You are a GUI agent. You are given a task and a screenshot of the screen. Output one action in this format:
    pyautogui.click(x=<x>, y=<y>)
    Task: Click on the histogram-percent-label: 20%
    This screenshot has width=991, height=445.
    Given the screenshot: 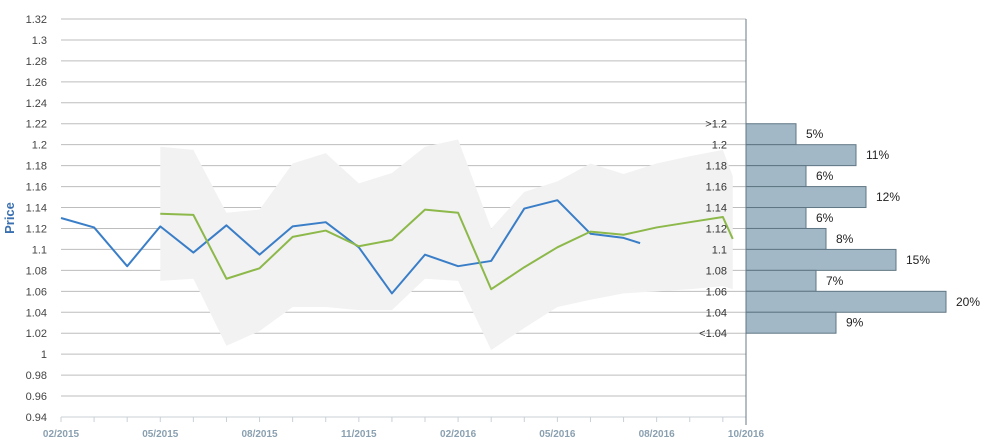 What is the action you would take?
    pyautogui.click(x=968, y=302)
    